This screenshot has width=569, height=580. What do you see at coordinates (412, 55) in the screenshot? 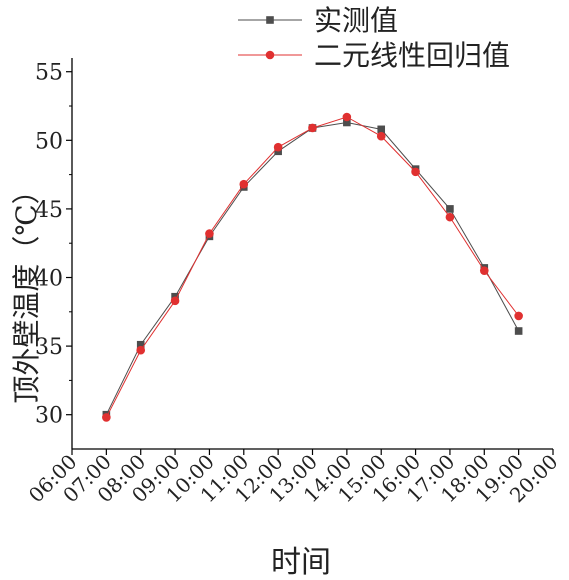
I see `legend-label: 二元线性回归值` at bounding box center [412, 55].